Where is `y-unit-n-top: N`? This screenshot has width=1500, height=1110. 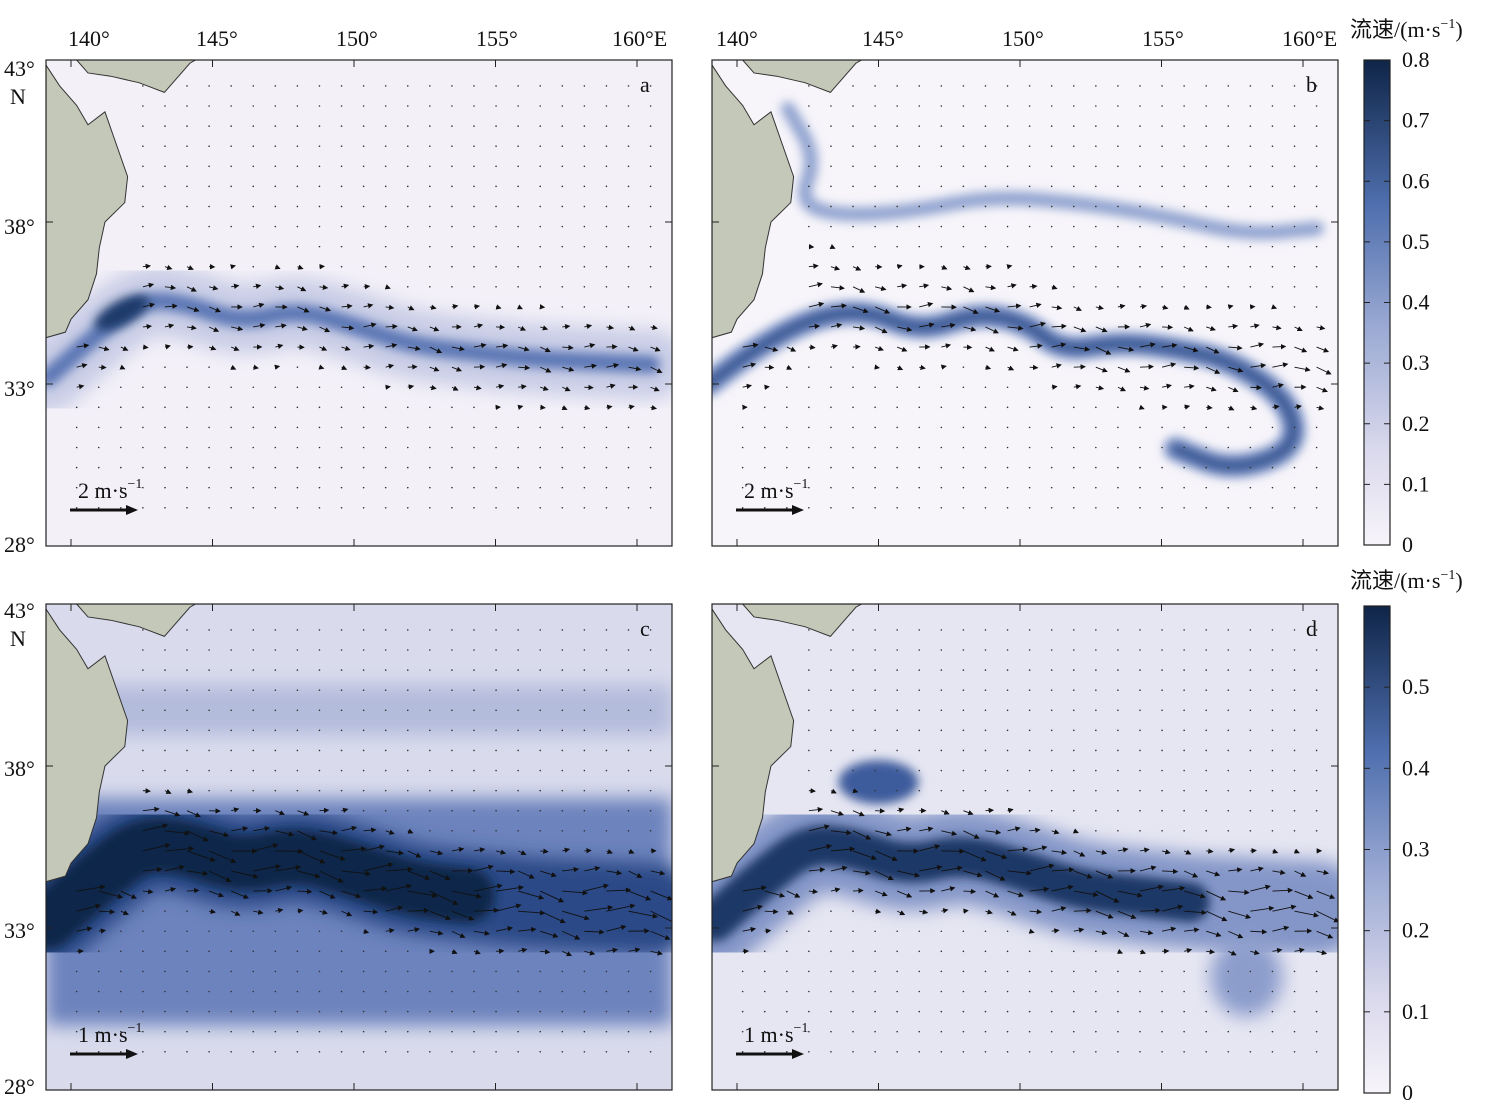
y-unit-n-top: N is located at coordinates (18, 96).